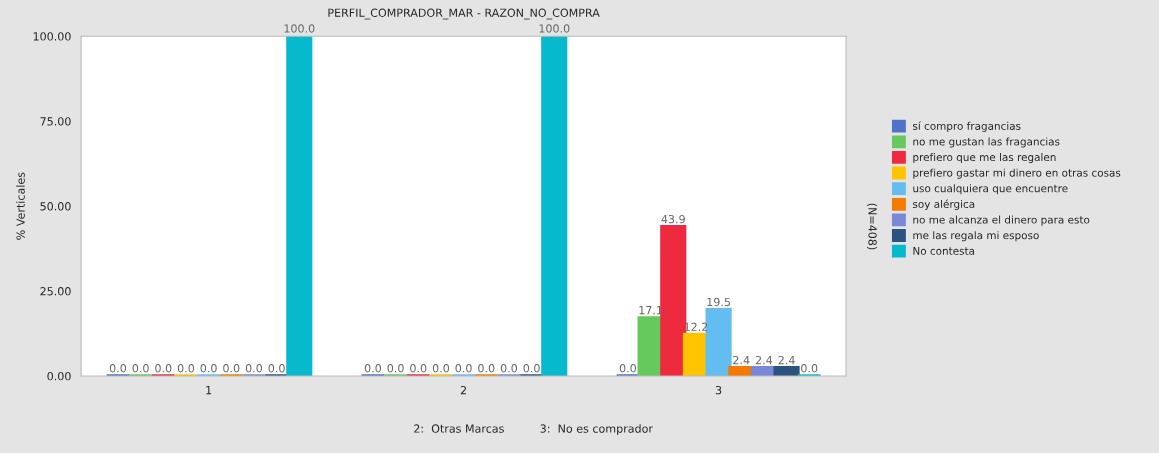 This screenshot has width=1159, height=453. I want to click on legend-label: no me gustan las fragancias, so click(986, 142).